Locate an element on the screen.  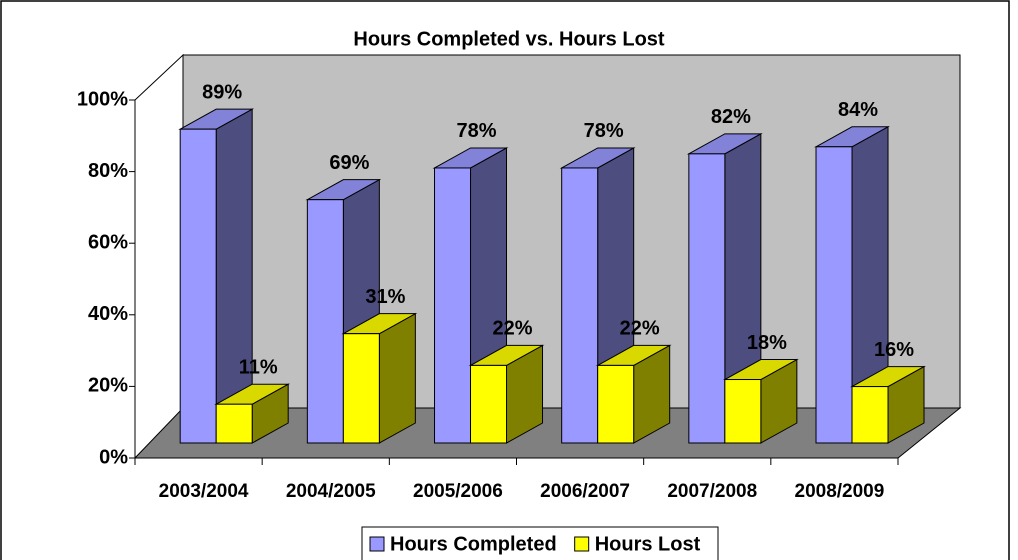
legend-label: Hours Completed is located at coordinates (473, 544).